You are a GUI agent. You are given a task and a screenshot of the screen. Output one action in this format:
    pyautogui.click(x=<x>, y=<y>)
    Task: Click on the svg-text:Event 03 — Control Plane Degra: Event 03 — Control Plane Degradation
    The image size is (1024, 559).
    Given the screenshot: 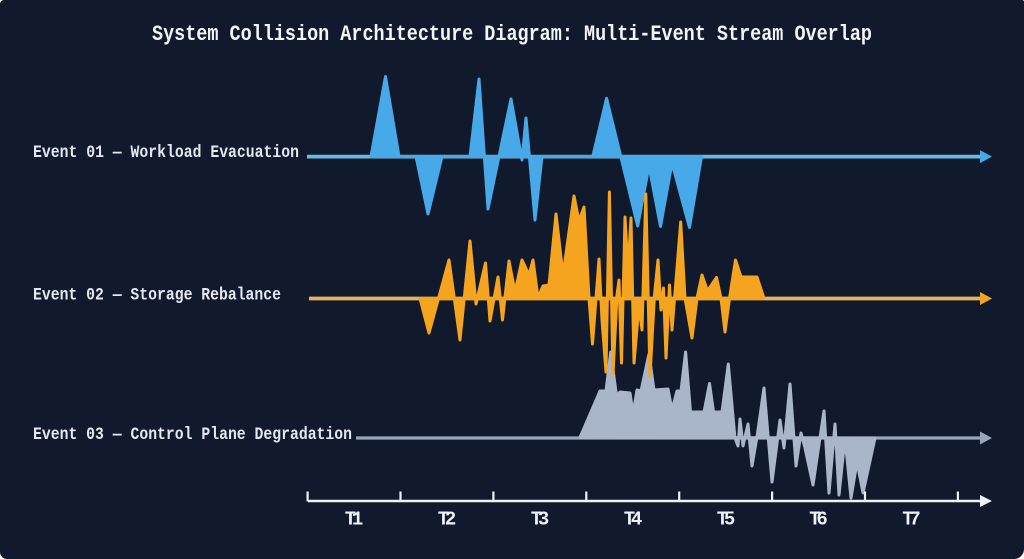 What is the action you would take?
    pyautogui.click(x=192, y=435)
    